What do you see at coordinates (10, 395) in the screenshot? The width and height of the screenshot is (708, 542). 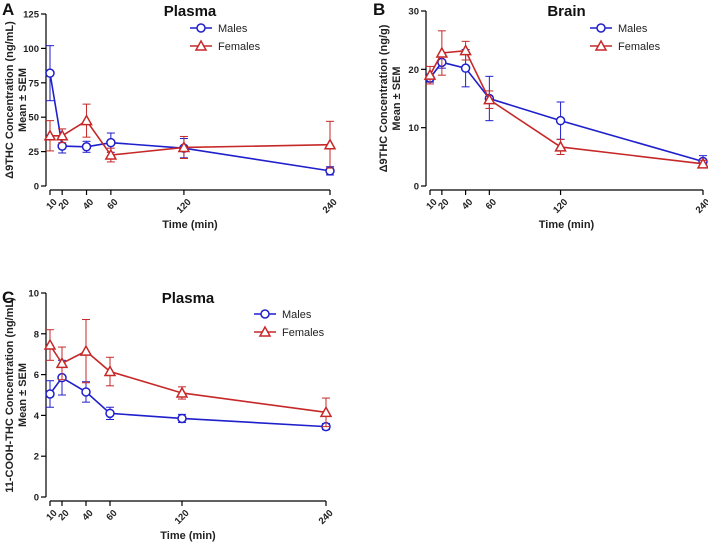 I see `y-axis-label: 11-COOH-THC Concentration (ng/mL)` at bounding box center [10, 395].